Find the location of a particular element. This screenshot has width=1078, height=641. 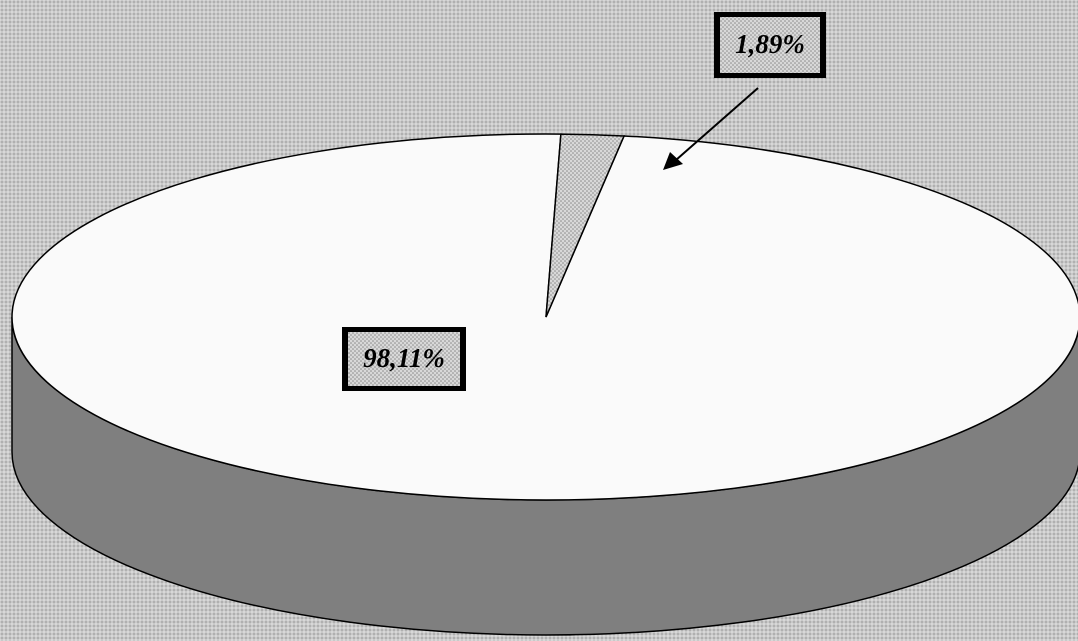

leader-arrow is located at coordinates (711, 128).